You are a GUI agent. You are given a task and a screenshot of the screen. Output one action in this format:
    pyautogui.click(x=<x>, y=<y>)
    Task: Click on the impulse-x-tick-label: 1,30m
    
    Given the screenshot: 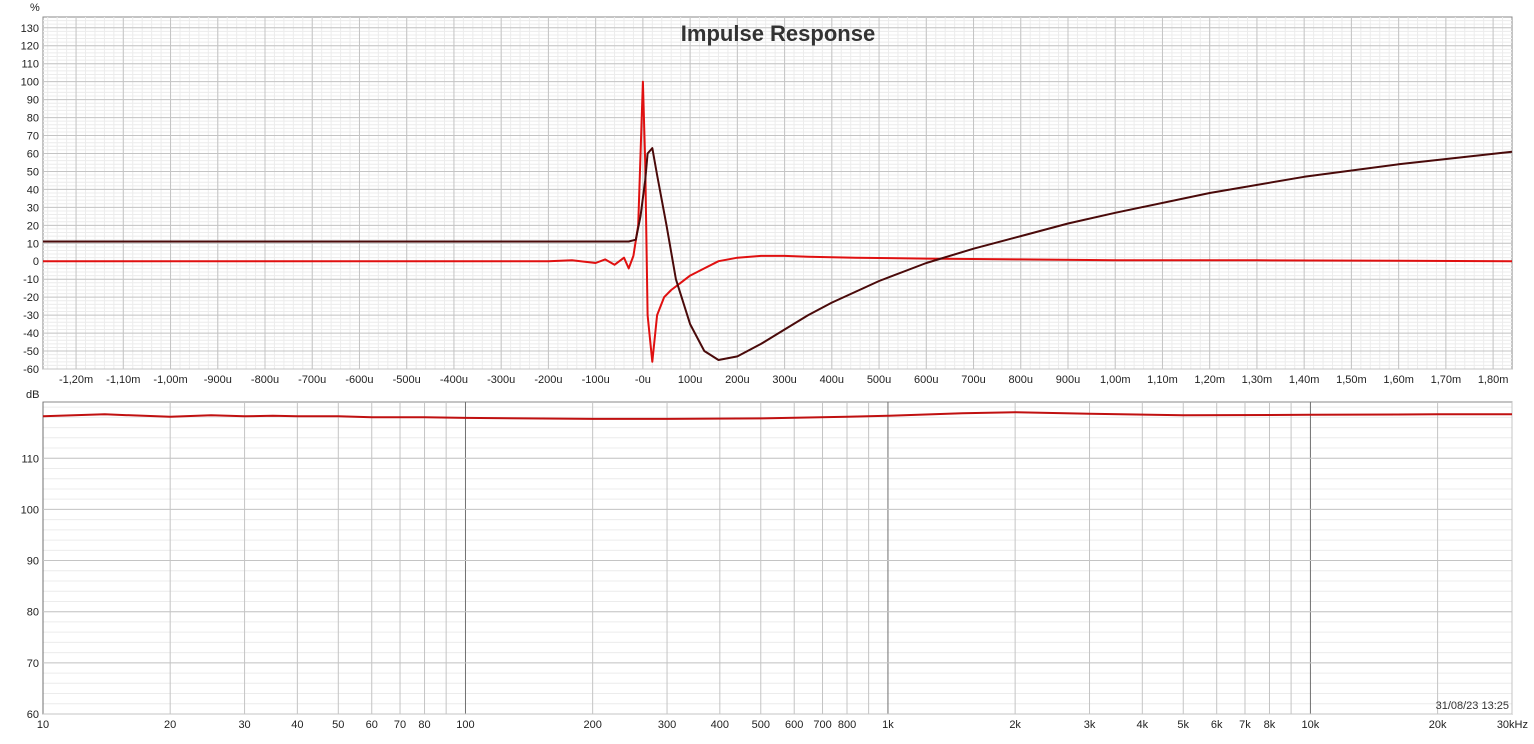 What is the action you would take?
    pyautogui.click(x=1257, y=380)
    